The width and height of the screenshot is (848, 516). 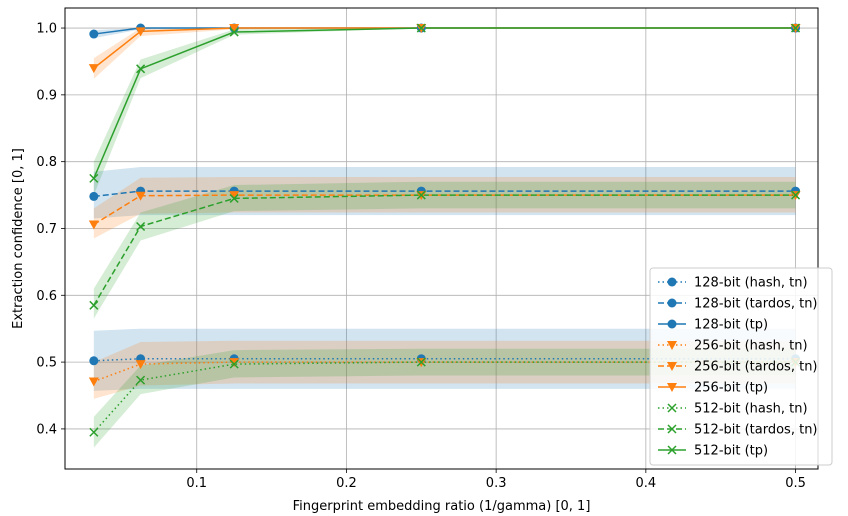 I want to click on legend-marker-256-bit-tp, so click(x=672, y=387).